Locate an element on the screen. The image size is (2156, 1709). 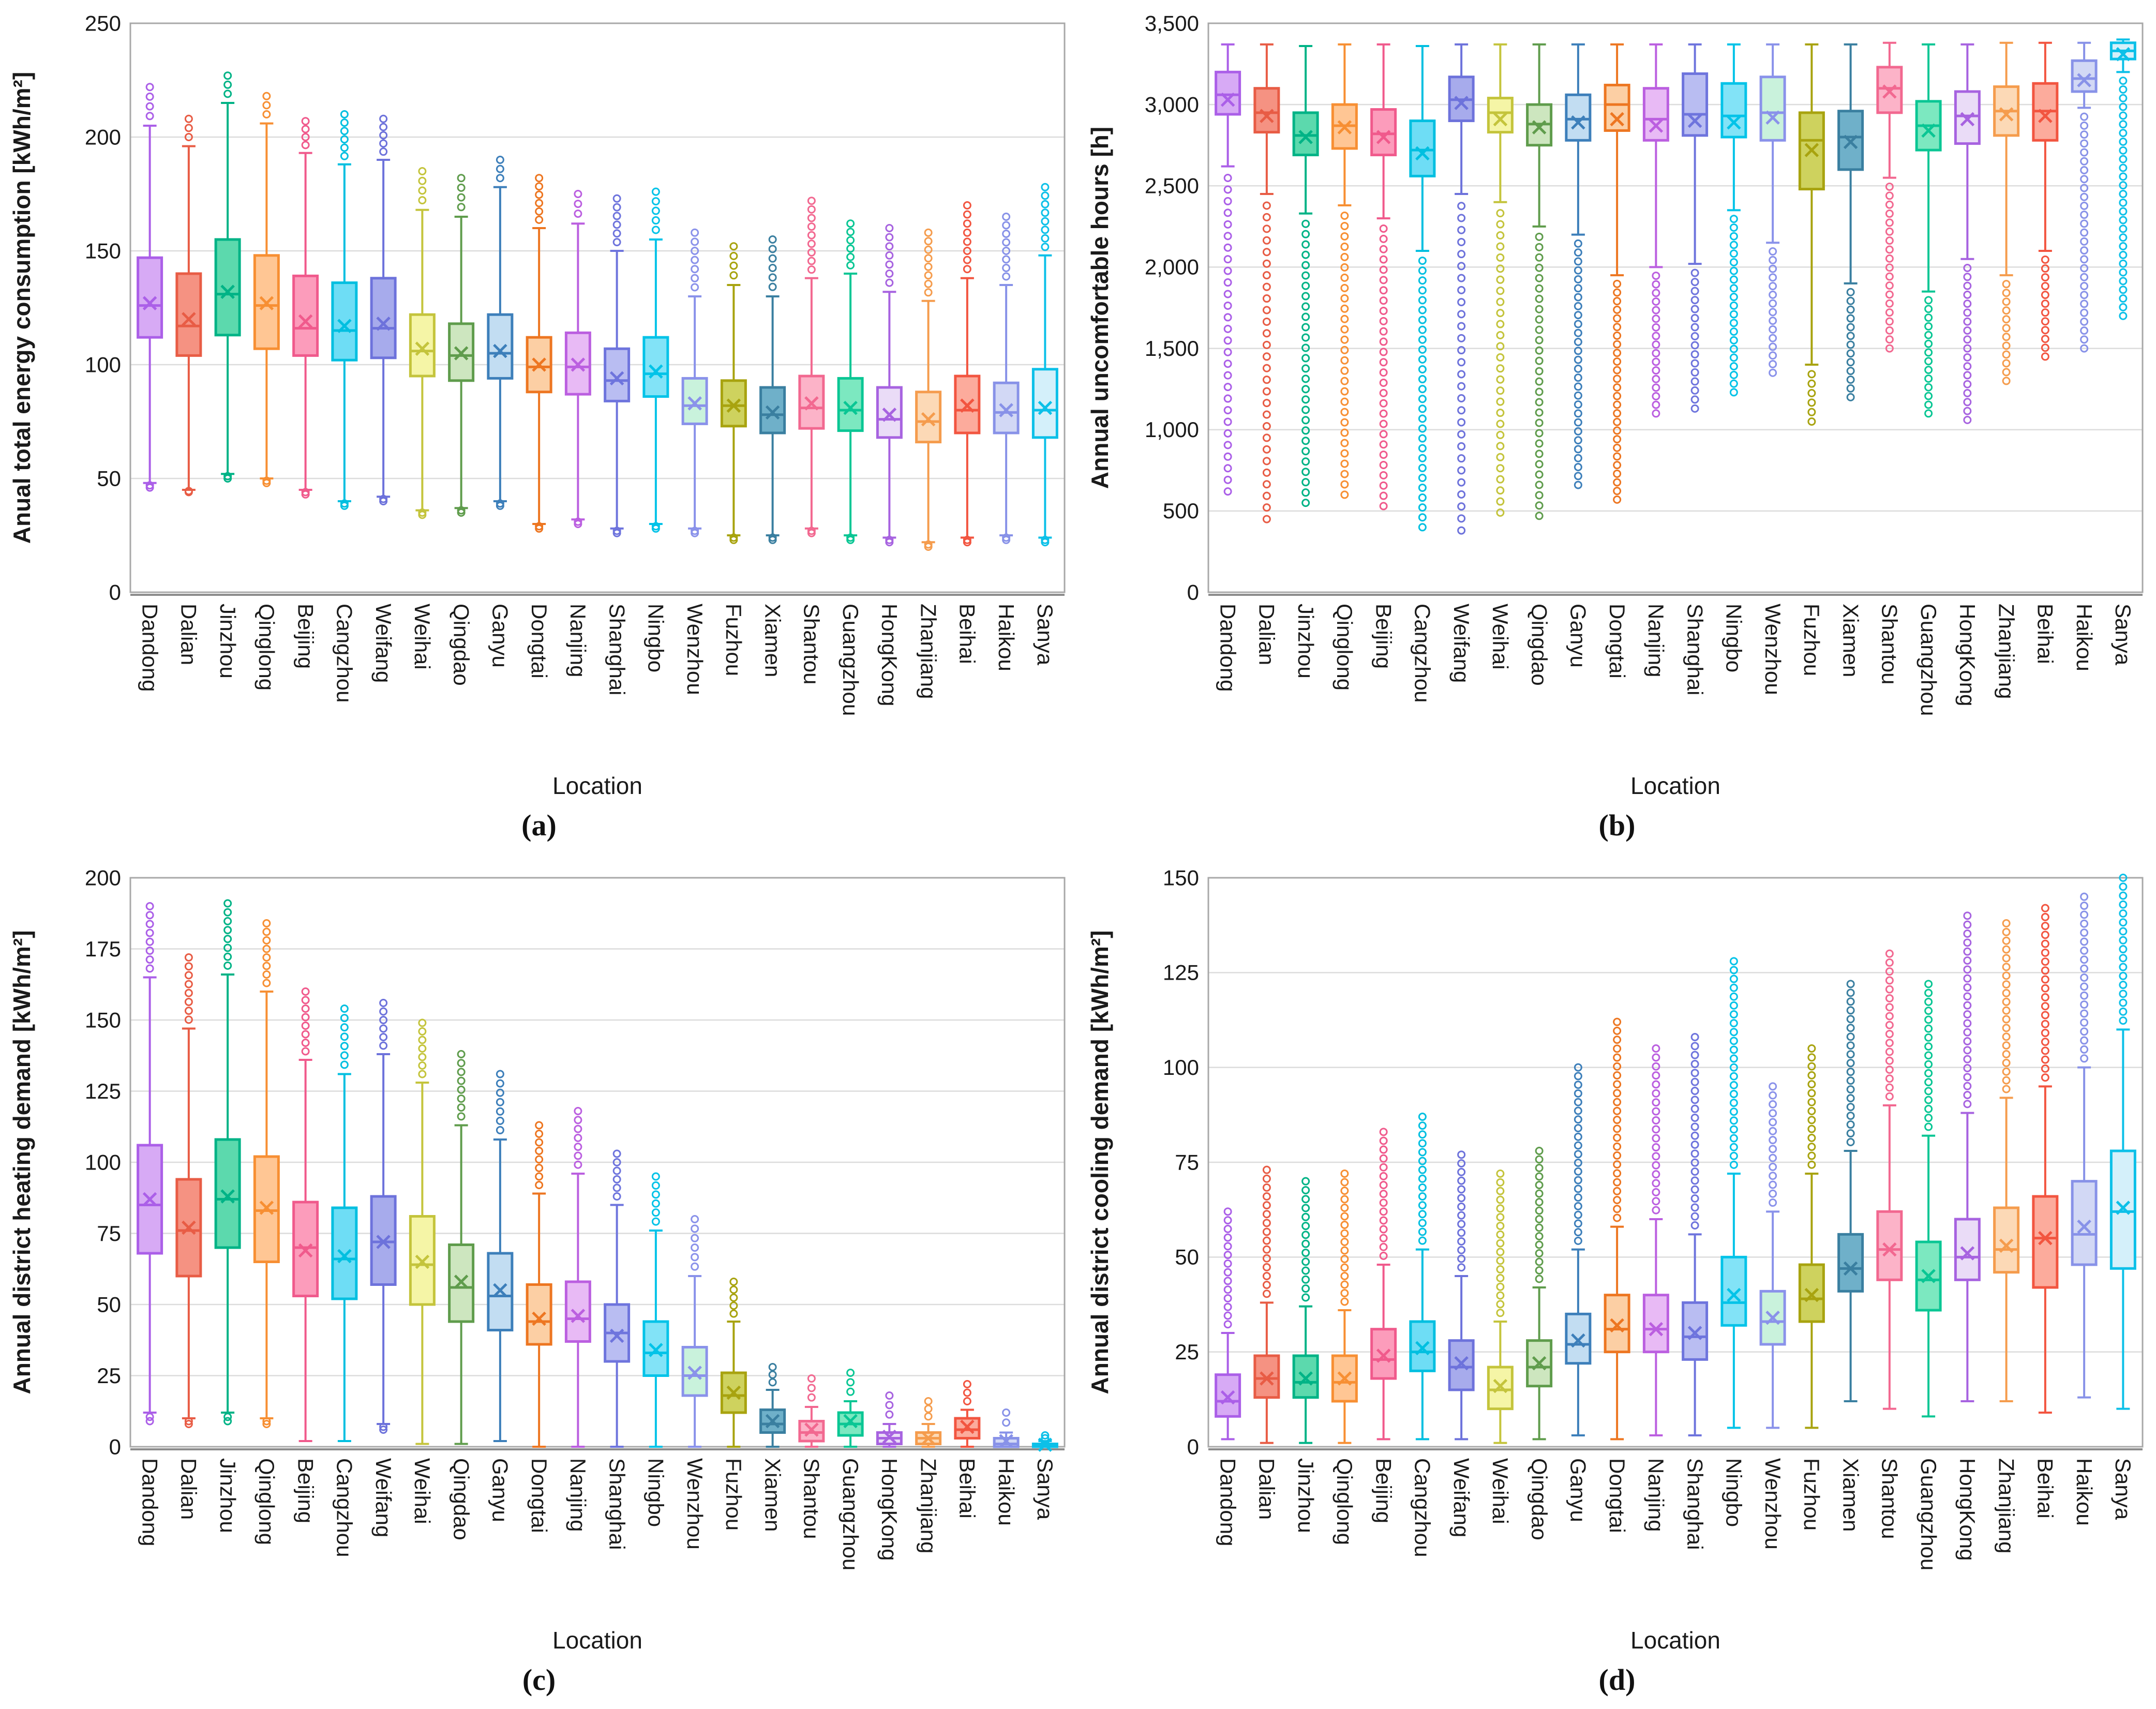
panel-caption-a: (a) is located at coordinates (539, 825).